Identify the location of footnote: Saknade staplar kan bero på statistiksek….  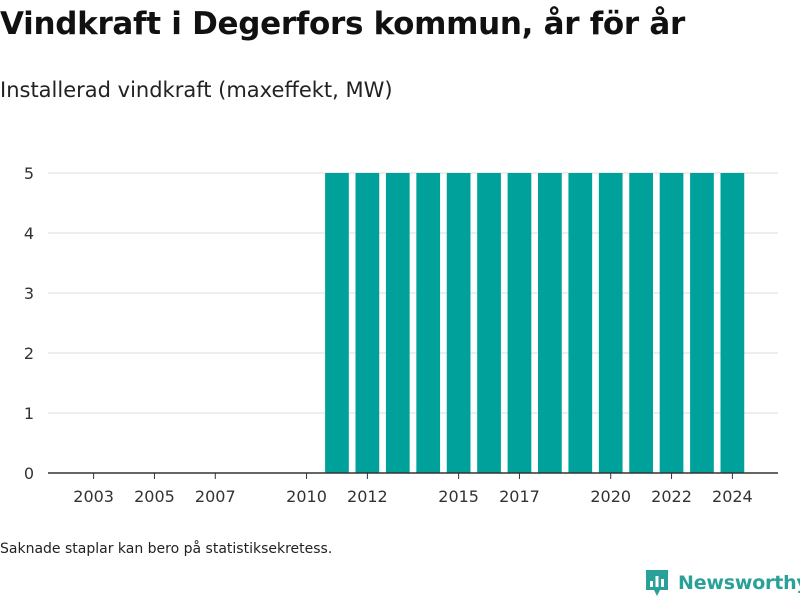
(166, 549).